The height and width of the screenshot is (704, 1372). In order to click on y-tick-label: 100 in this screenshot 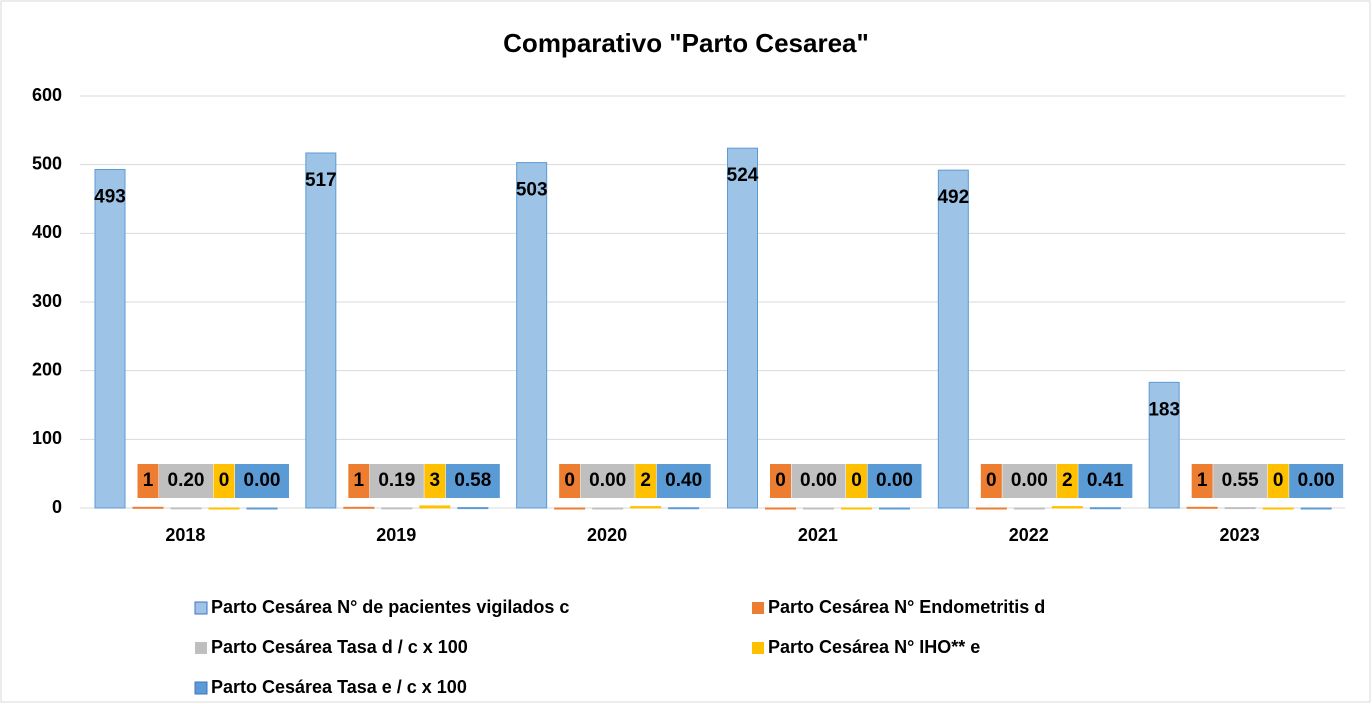, I will do `click(47, 438)`.